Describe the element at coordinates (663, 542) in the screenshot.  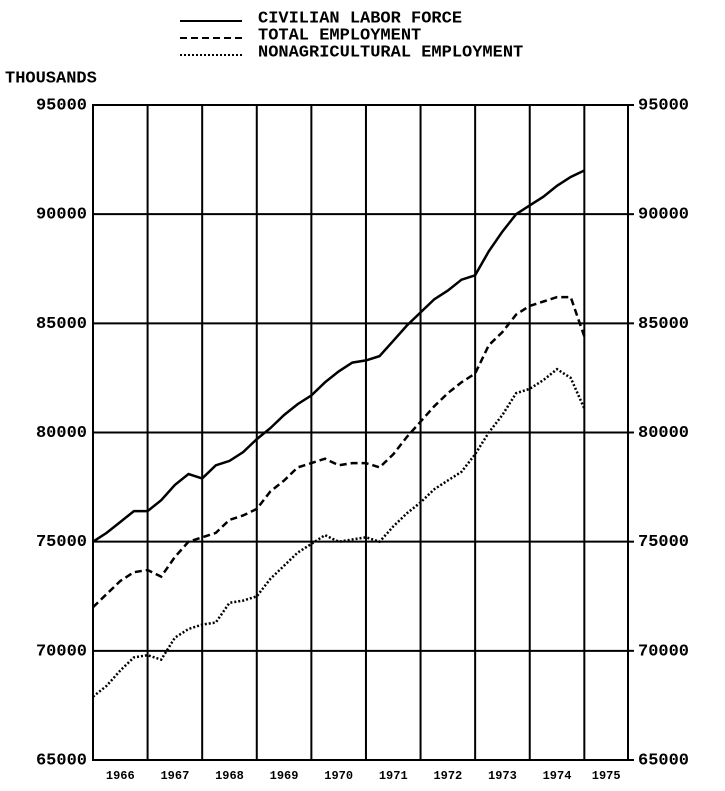
I see `y2-tick-label: 75000` at that location.